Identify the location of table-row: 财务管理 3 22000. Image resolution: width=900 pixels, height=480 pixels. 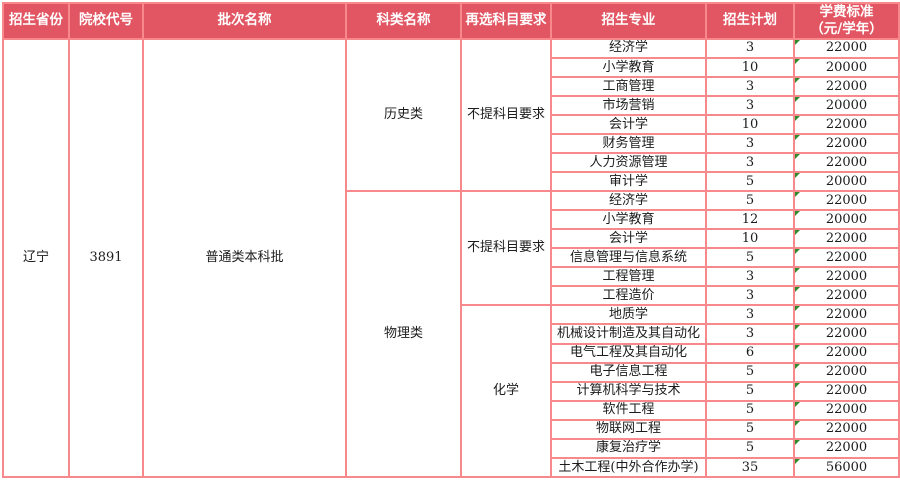
(451, 143).